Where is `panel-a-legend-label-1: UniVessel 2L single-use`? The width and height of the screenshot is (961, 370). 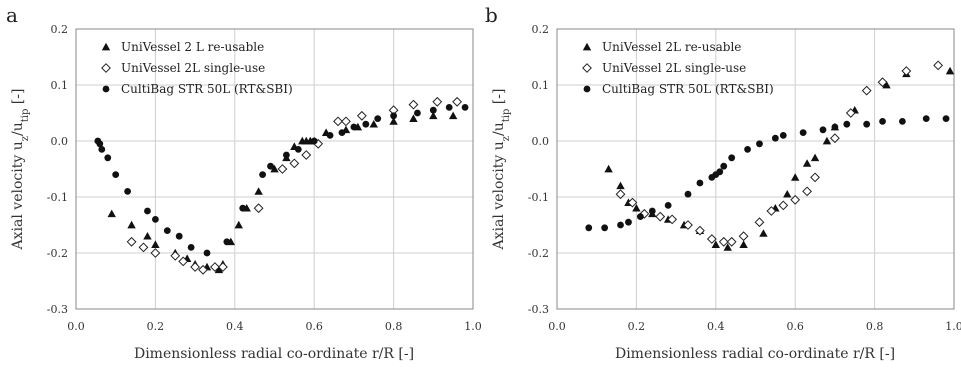 panel-a-legend-label-1: UniVessel 2L single-use is located at coordinates (193, 68).